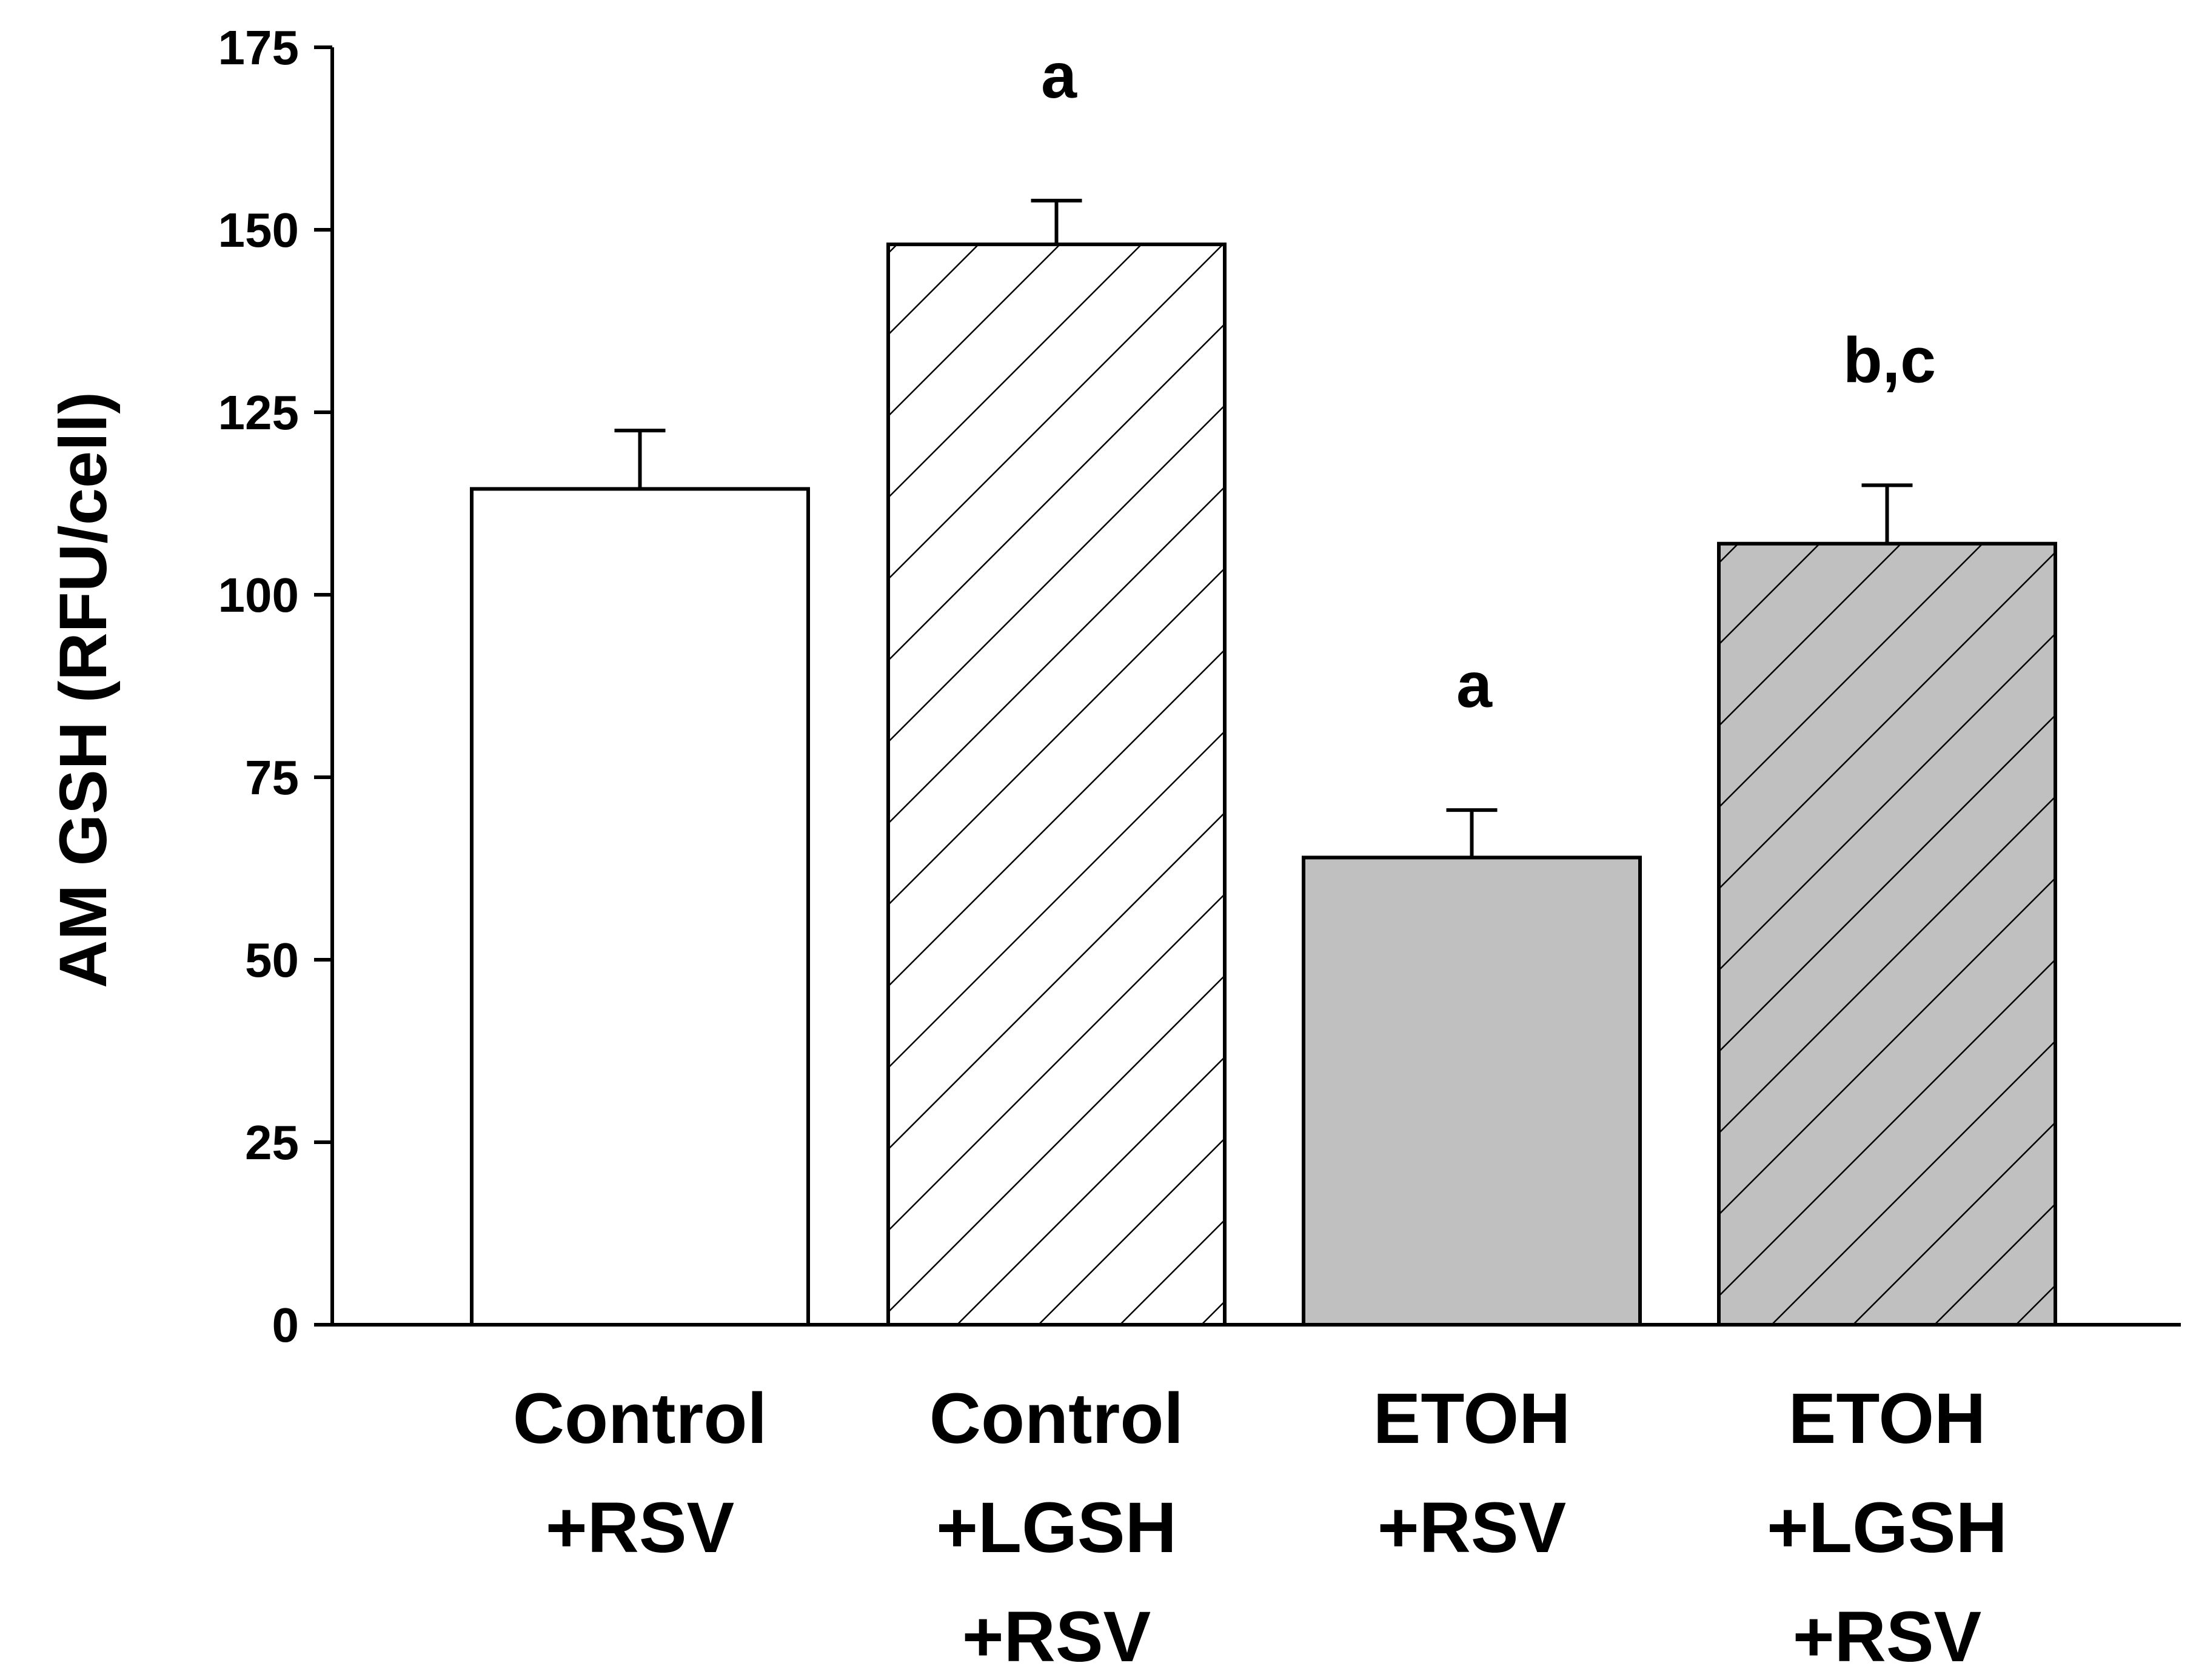 This screenshot has width=2196, height=1680. Describe the element at coordinates (1890, 360) in the screenshot. I see `significance-label: b,c` at that location.